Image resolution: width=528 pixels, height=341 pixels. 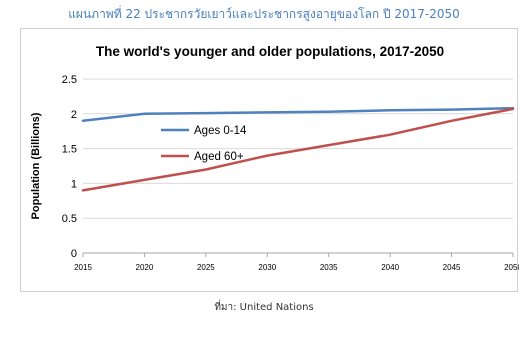 What do you see at coordinates (74, 115) in the screenshot?
I see `y-tick-label: 2` at bounding box center [74, 115].